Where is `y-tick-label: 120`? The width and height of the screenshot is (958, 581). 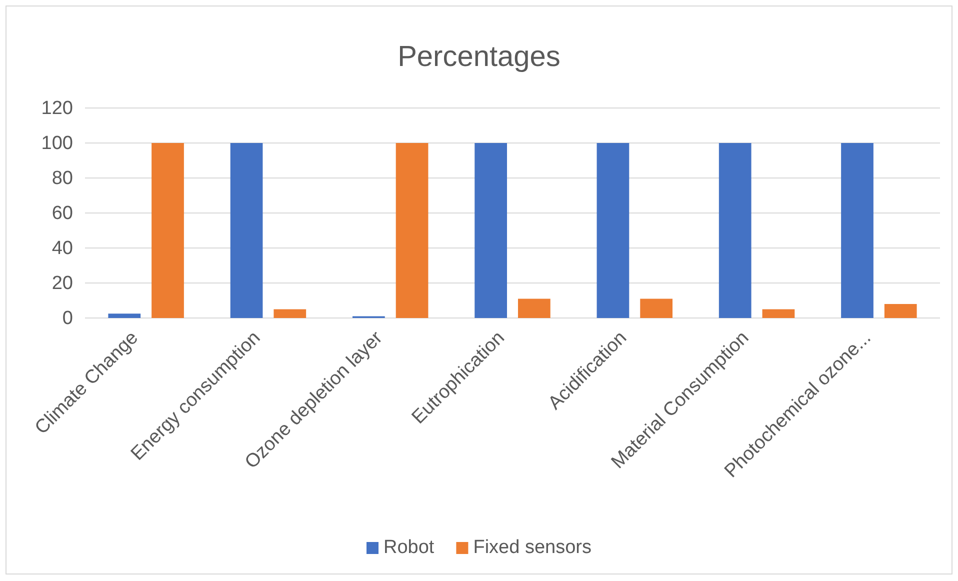 y-tick-label: 120 is located at coordinates (57, 109).